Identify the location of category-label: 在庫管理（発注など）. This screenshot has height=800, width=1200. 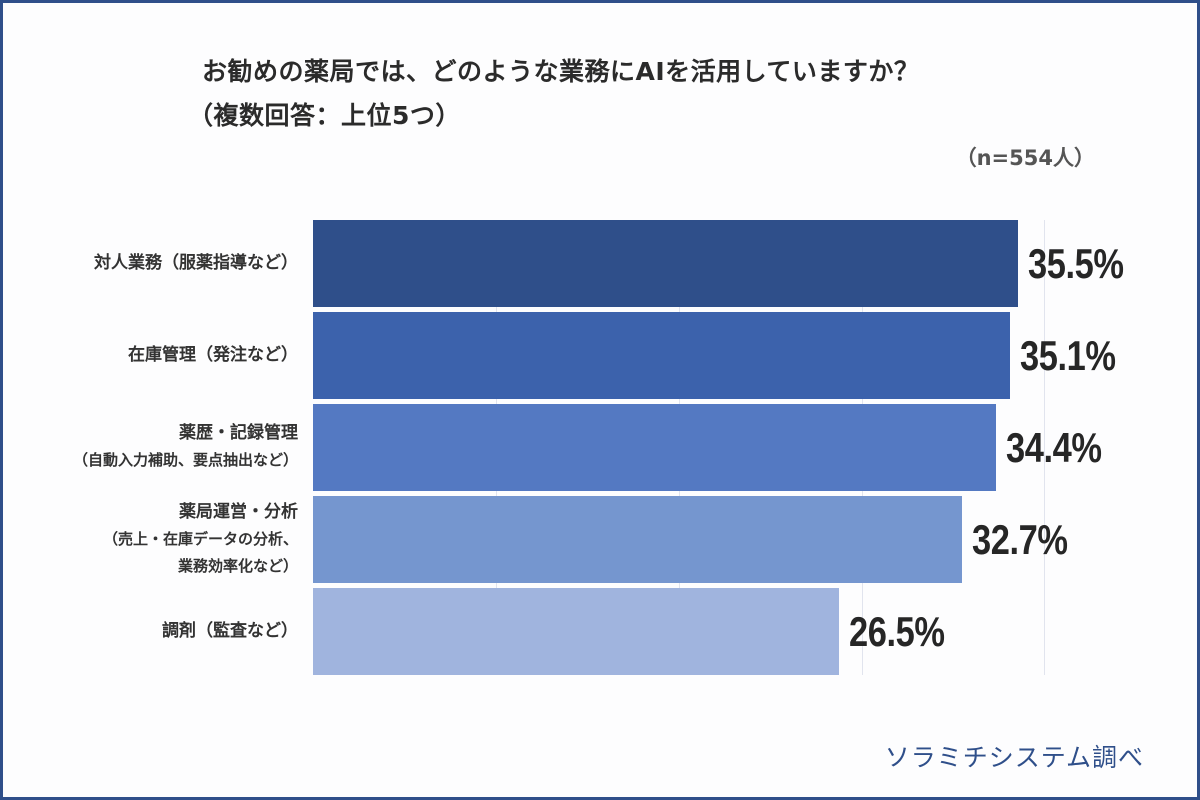
(213, 355).